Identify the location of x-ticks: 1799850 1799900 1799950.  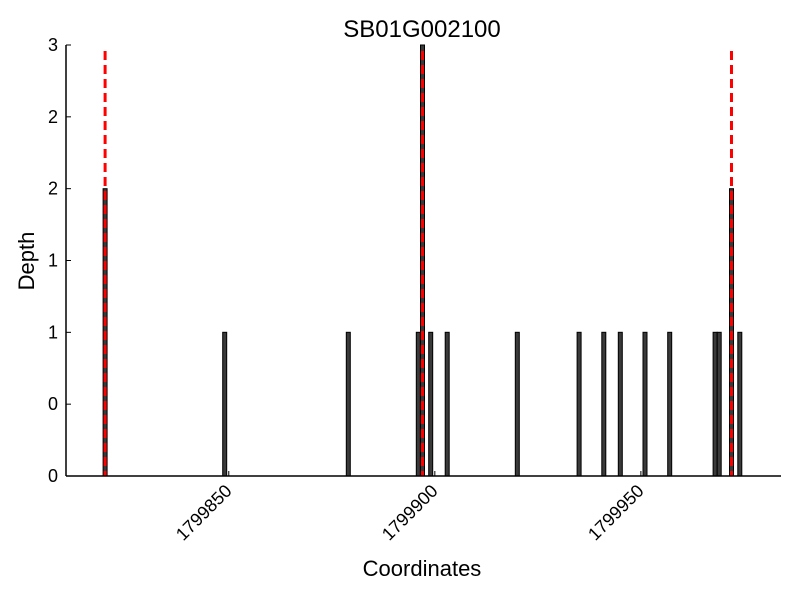
(410, 507).